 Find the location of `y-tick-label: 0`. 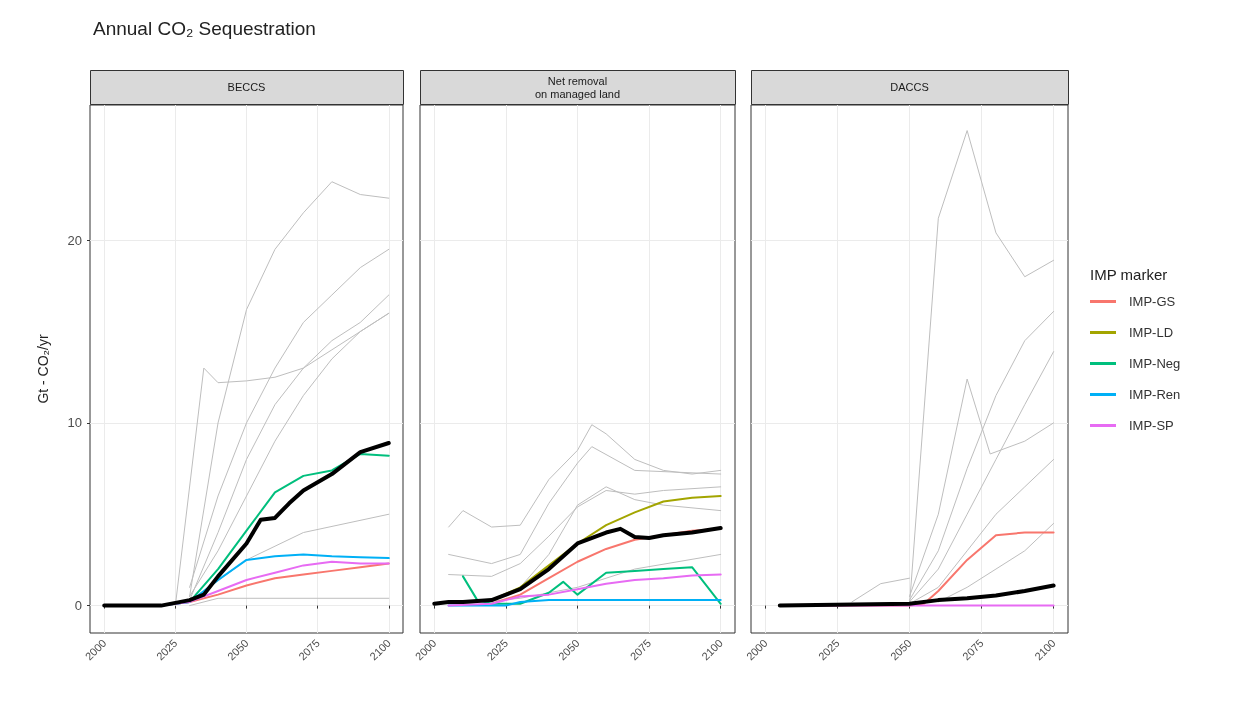

y-tick-label: 0 is located at coordinates (78, 606).